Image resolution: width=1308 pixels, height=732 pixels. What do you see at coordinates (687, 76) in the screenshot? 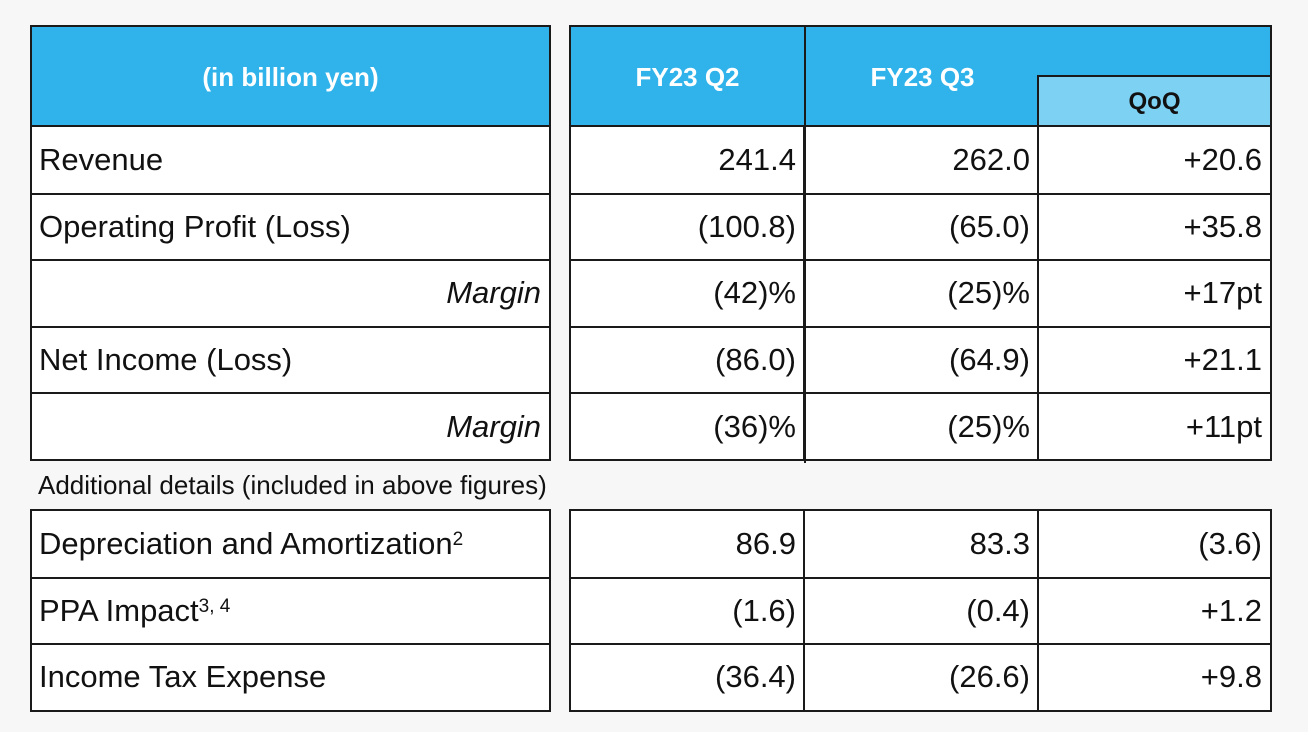
I see `col-header-fy23-q2: FY23 Q2` at bounding box center [687, 76].